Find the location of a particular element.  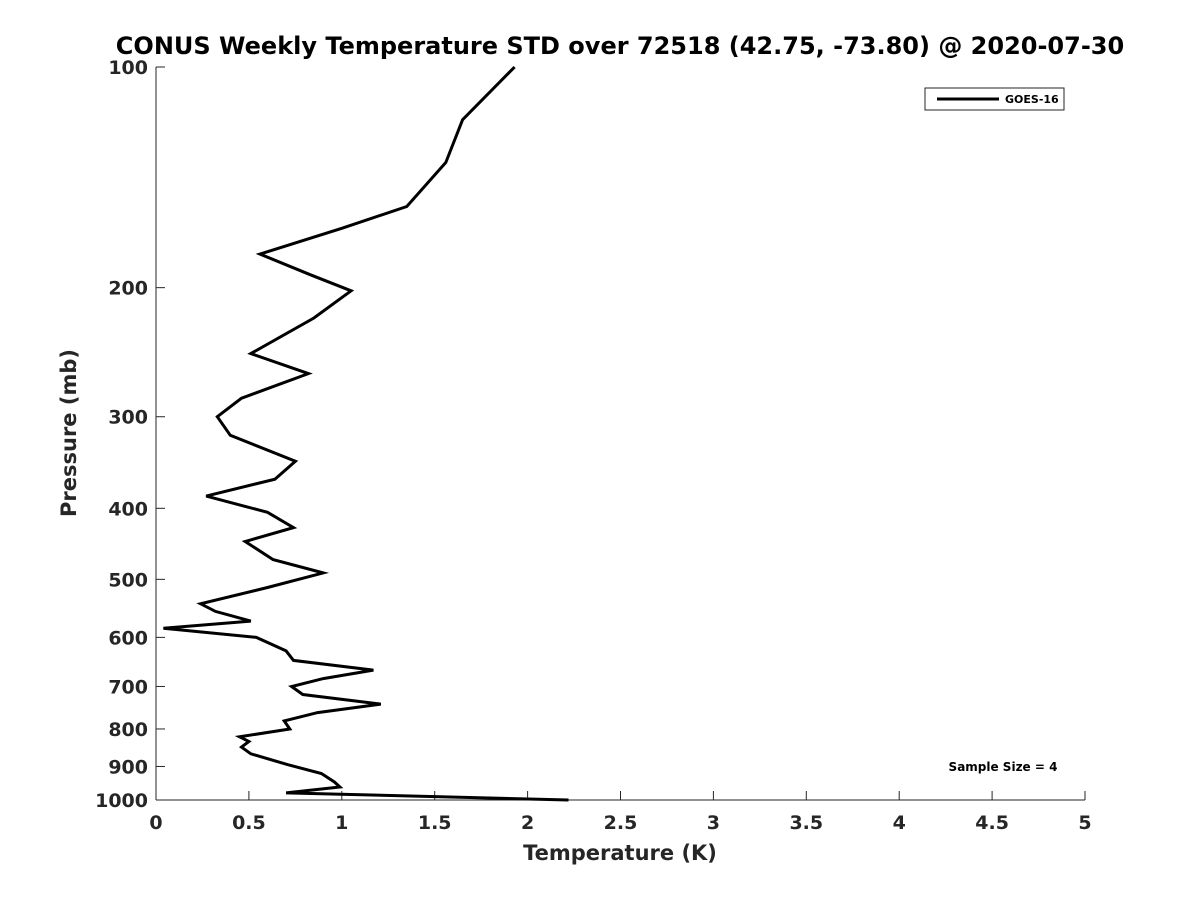

x-tick-label: 3.5 is located at coordinates (806, 823).